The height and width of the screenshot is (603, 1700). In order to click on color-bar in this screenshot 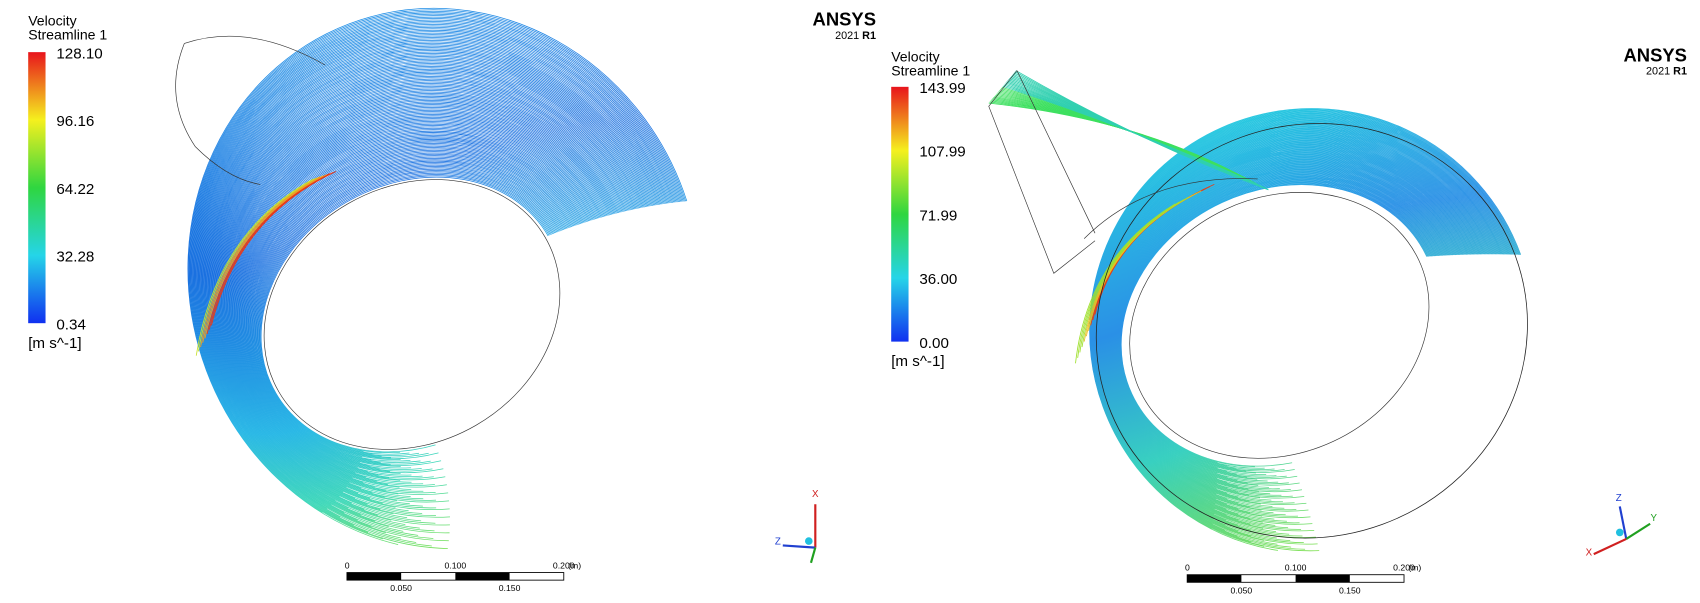, I will do `click(900, 214)`.